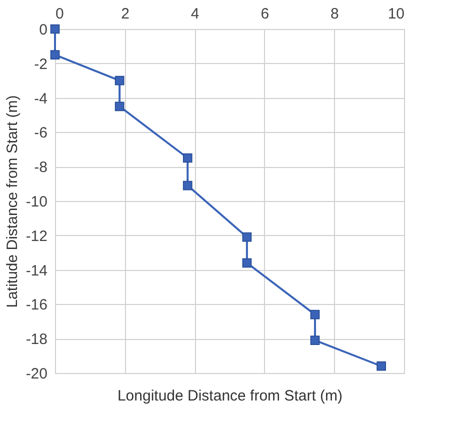 This screenshot has width=458, height=425. What do you see at coordinates (195, 14) in the screenshot?
I see `x-tick-label: 4` at bounding box center [195, 14].